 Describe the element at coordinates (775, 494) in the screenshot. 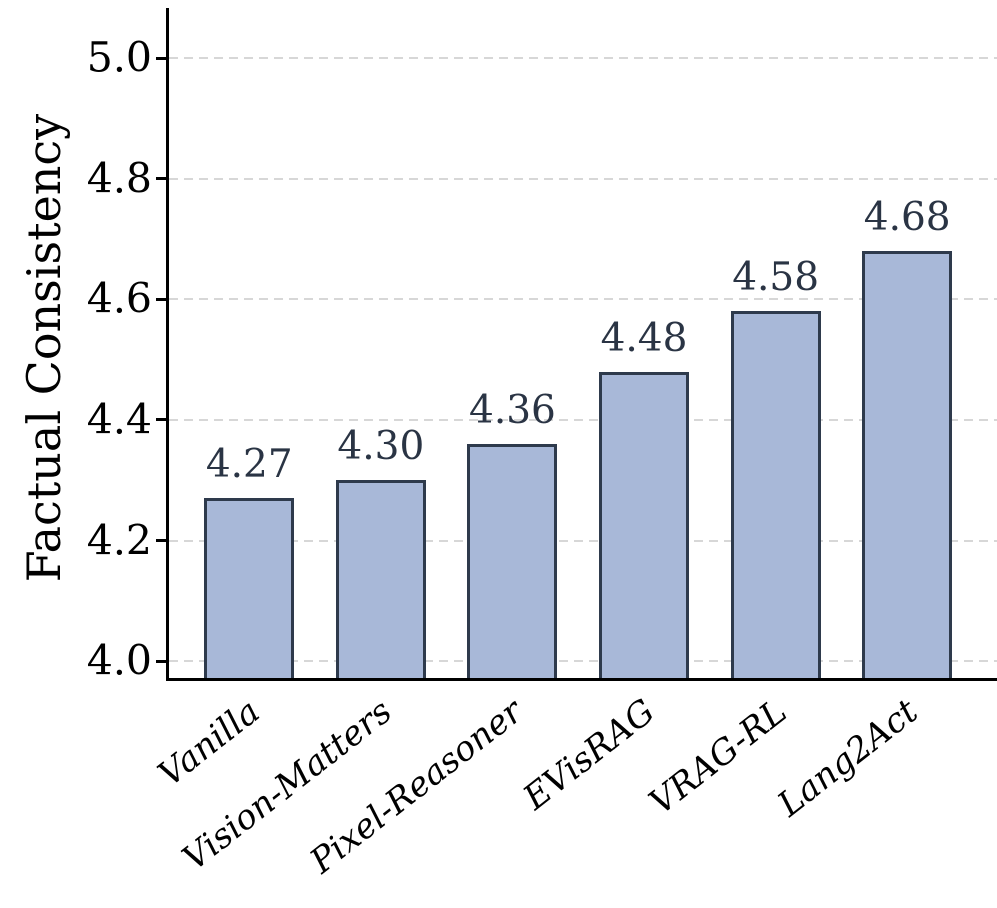

I see `bar-vrag-rl` at that location.